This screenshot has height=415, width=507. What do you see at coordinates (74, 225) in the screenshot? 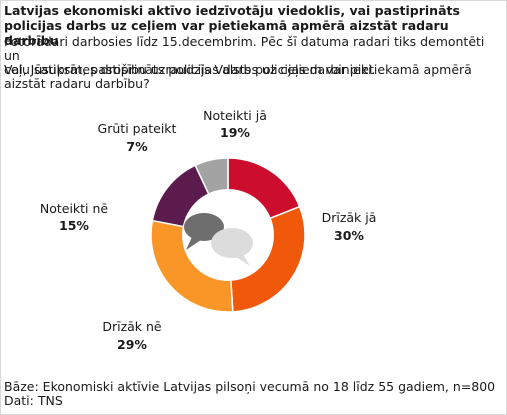
I see `slice-value-noteikti-ne: 15%` at bounding box center [74, 225].